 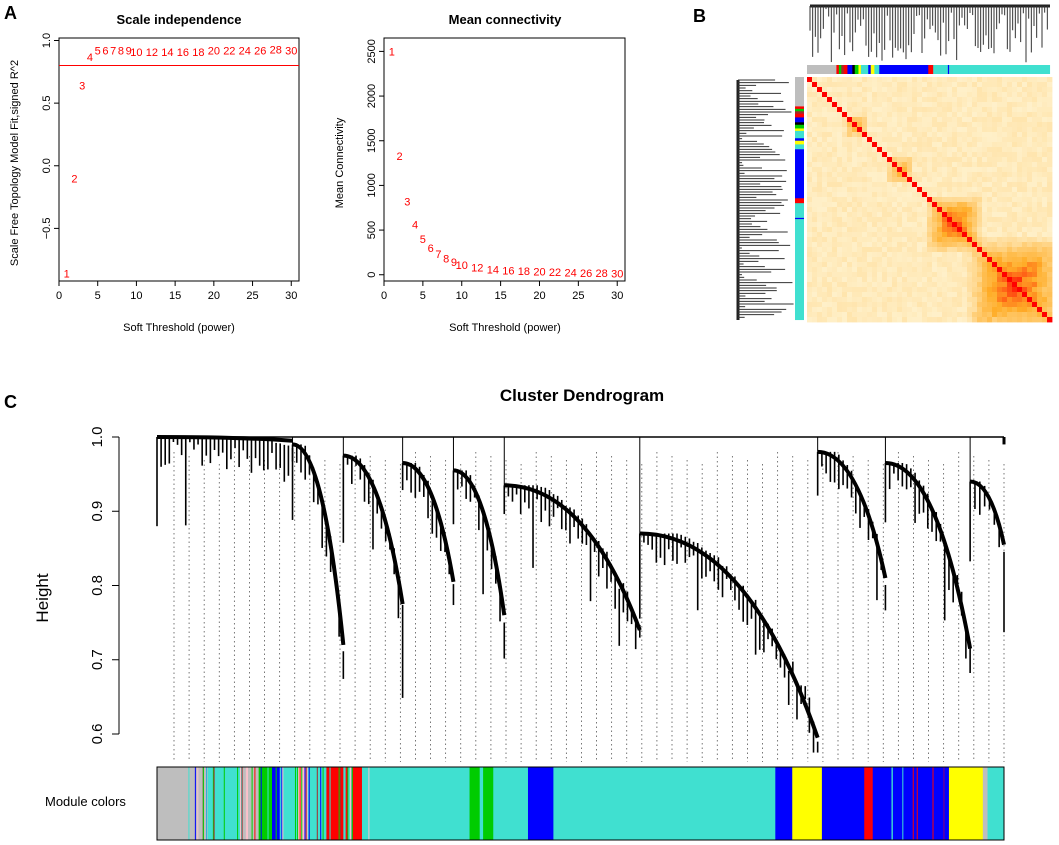 I want to click on scale-independence-y-tick-label: 1.0, so click(x=47, y=40).